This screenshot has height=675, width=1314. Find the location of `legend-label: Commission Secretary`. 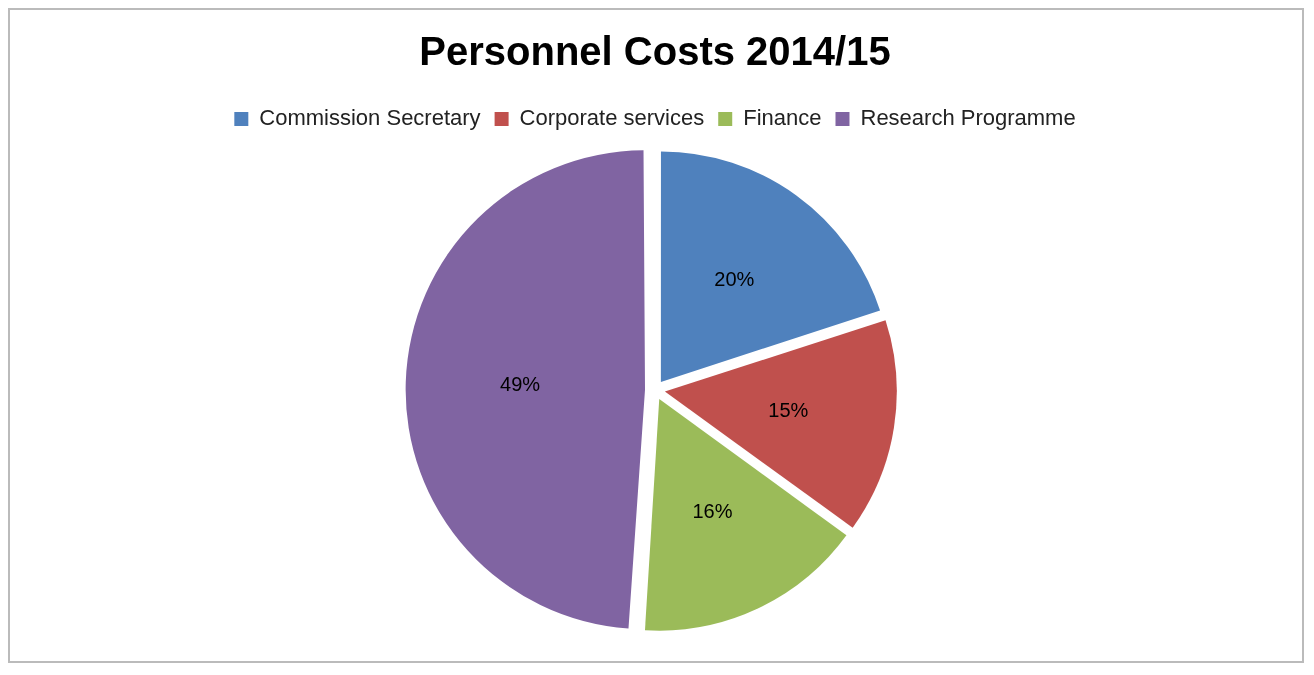

legend-label: Commission Secretary is located at coordinates (370, 118).